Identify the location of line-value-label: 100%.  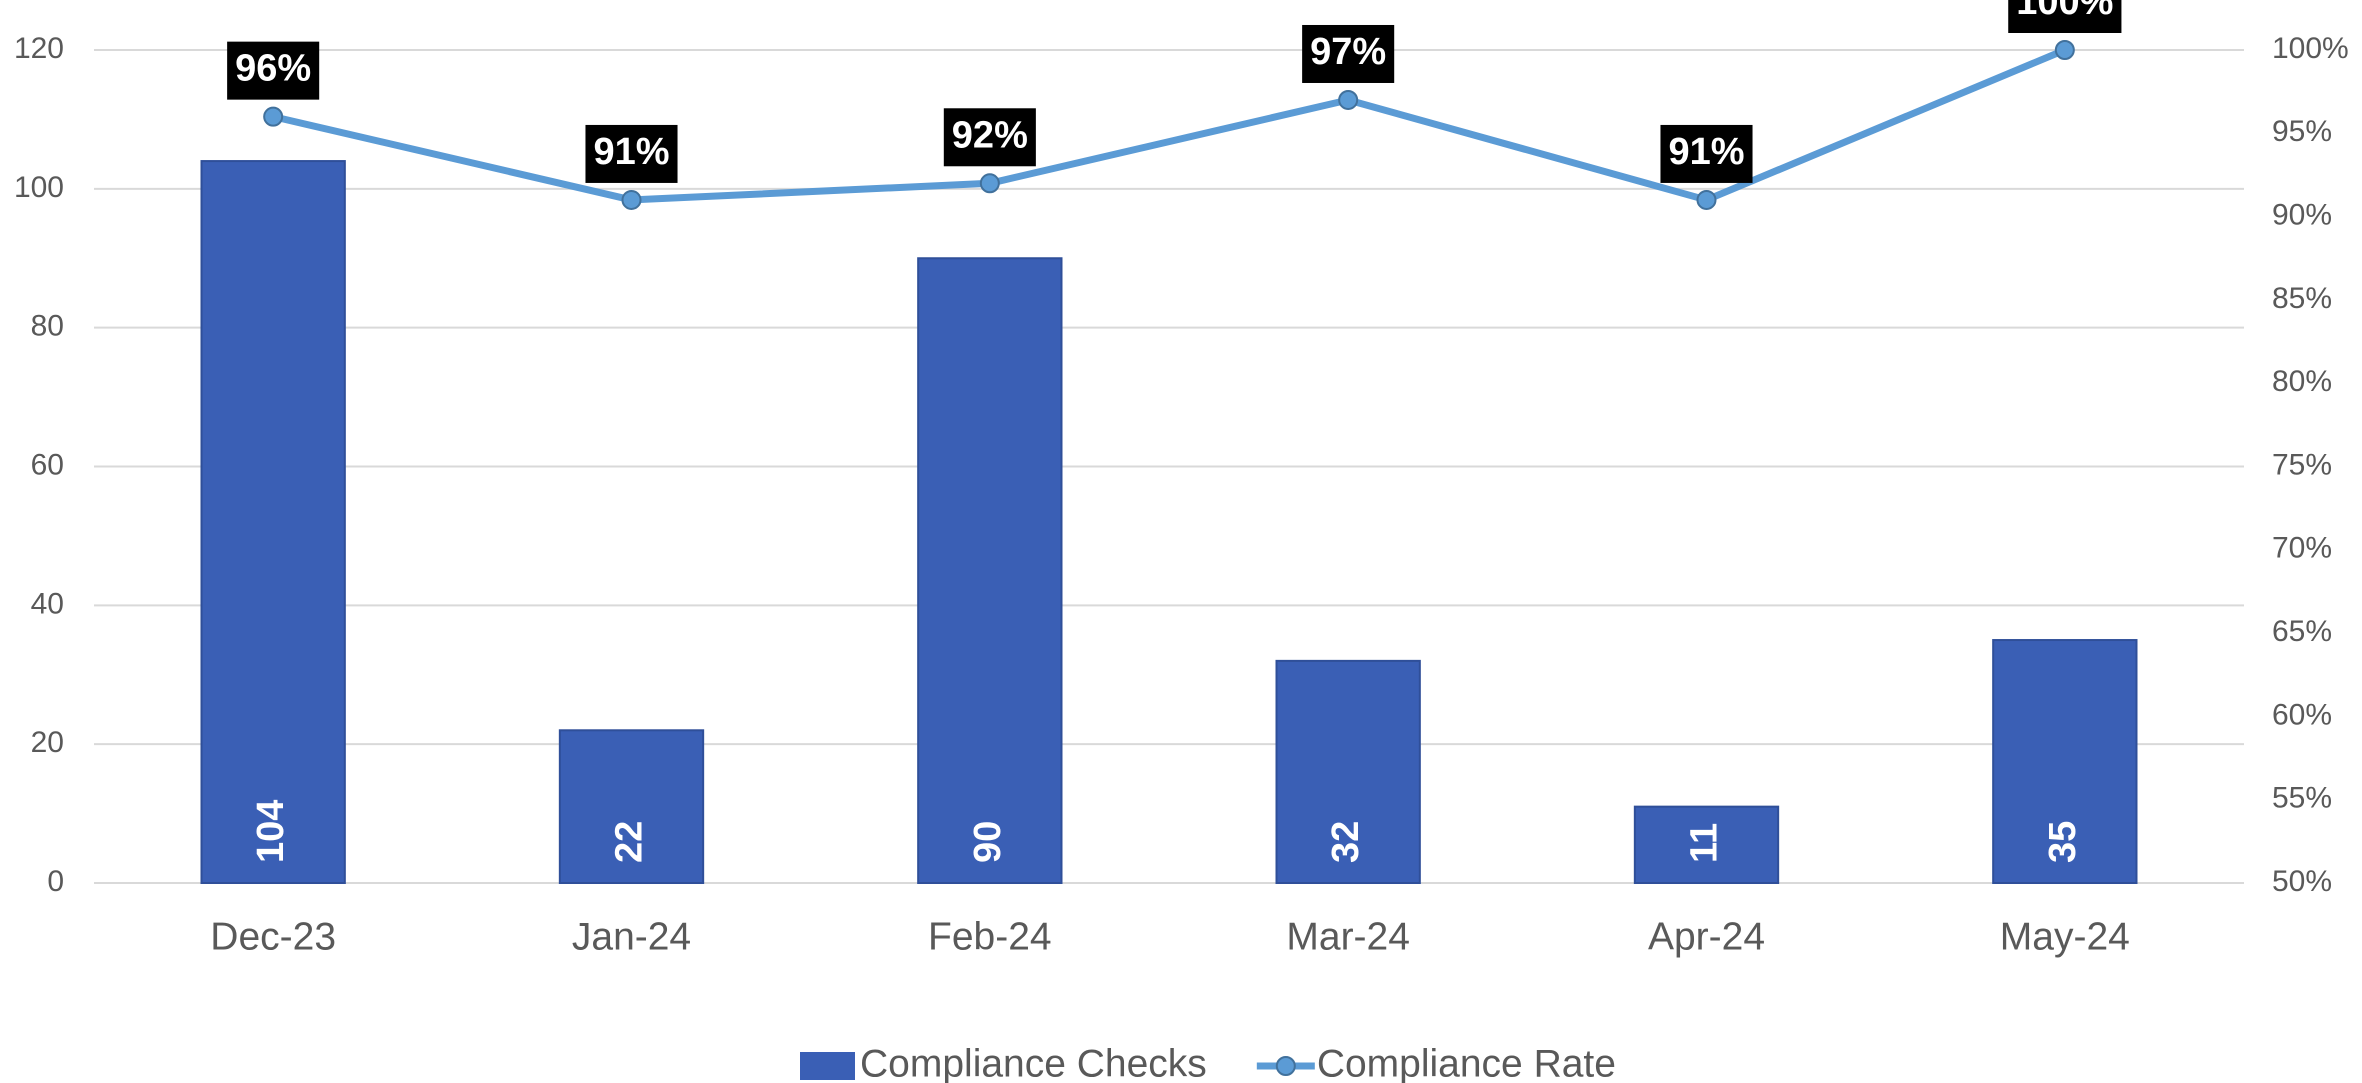
(2064, 11).